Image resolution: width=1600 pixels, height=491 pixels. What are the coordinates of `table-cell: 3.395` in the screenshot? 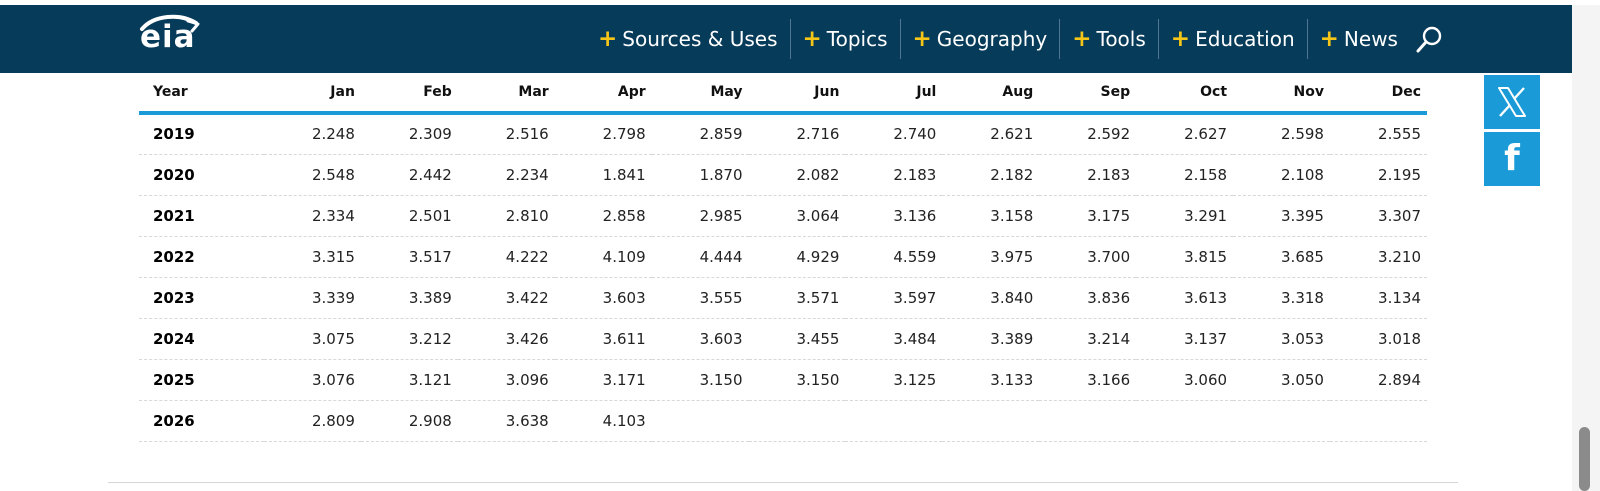 It's located at (1281, 216).